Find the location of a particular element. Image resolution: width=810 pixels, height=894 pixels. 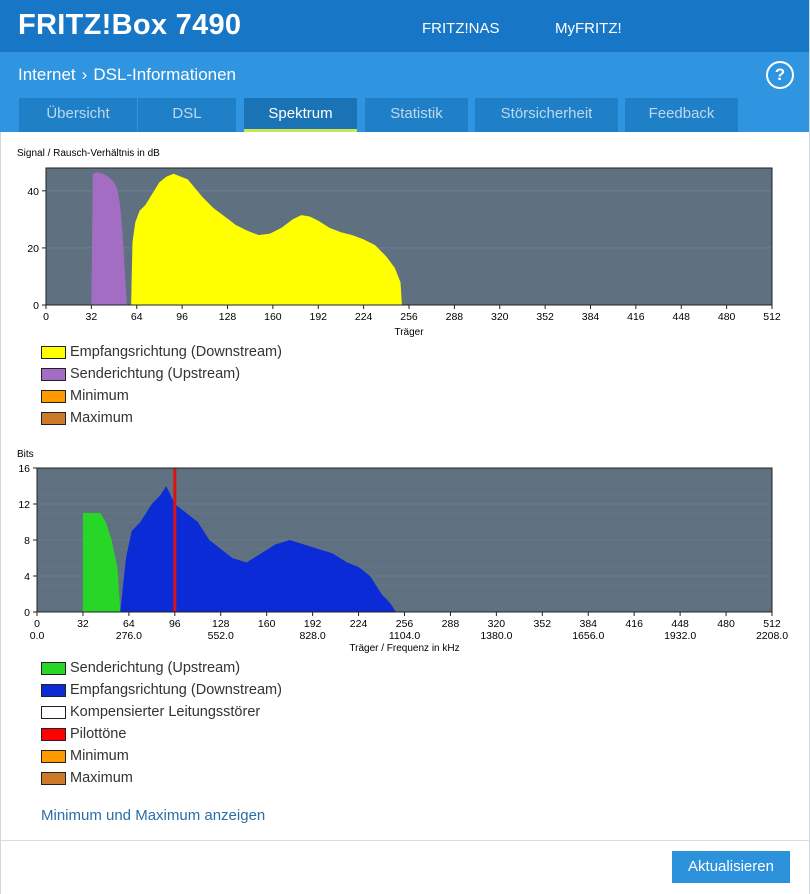

y-tick-label: 20 is located at coordinates (33, 249).